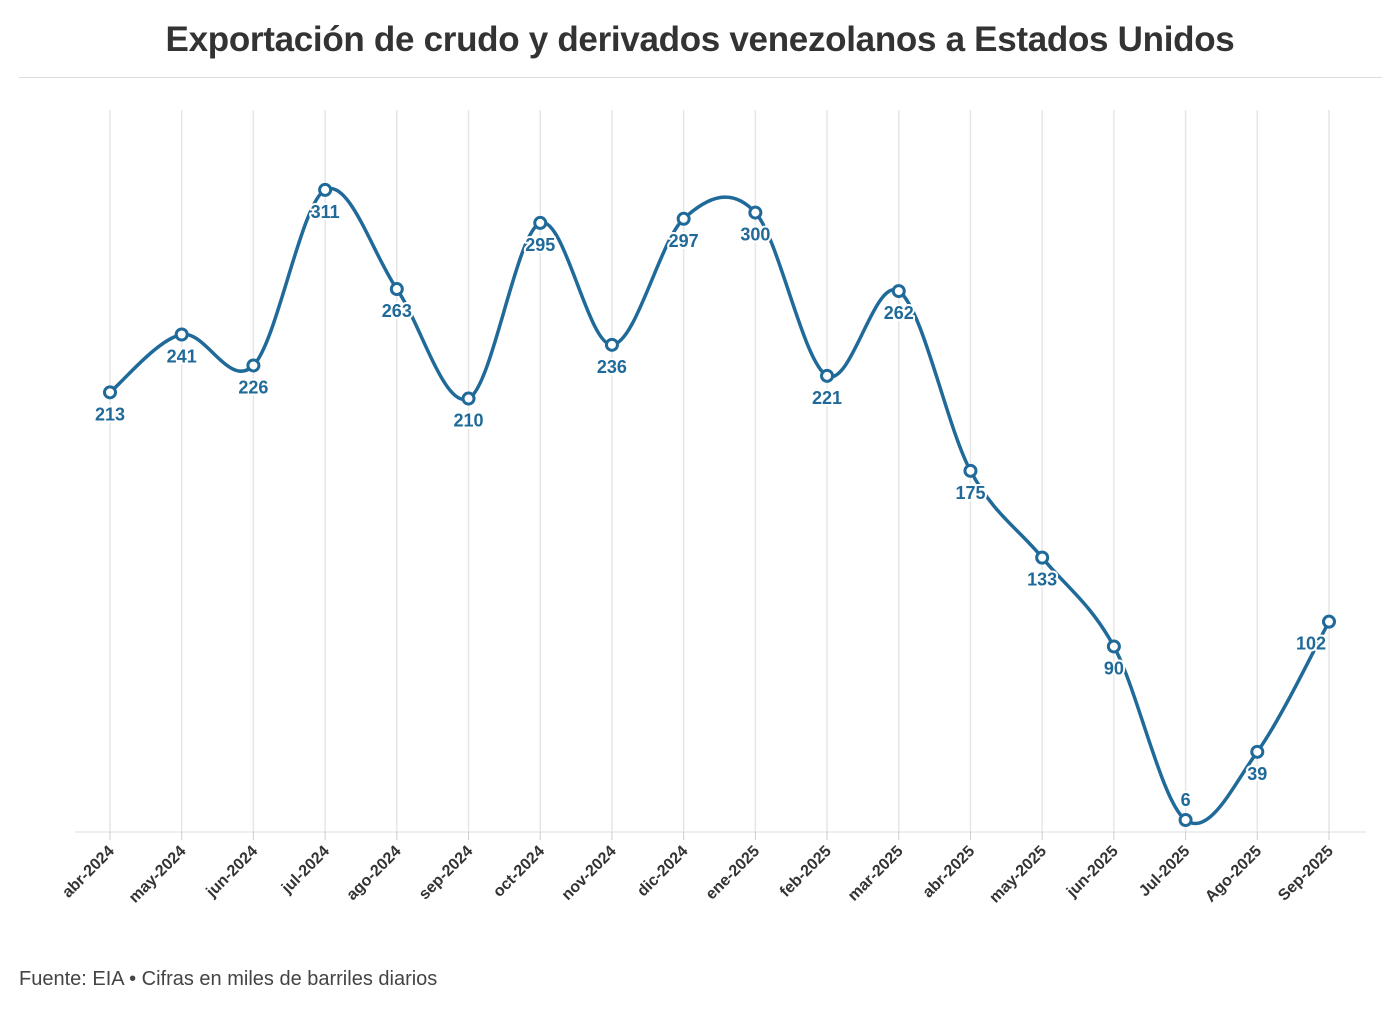 This screenshot has width=1400, height=1014. What do you see at coordinates (1186, 800) in the screenshot?
I see `data-label: 6` at bounding box center [1186, 800].